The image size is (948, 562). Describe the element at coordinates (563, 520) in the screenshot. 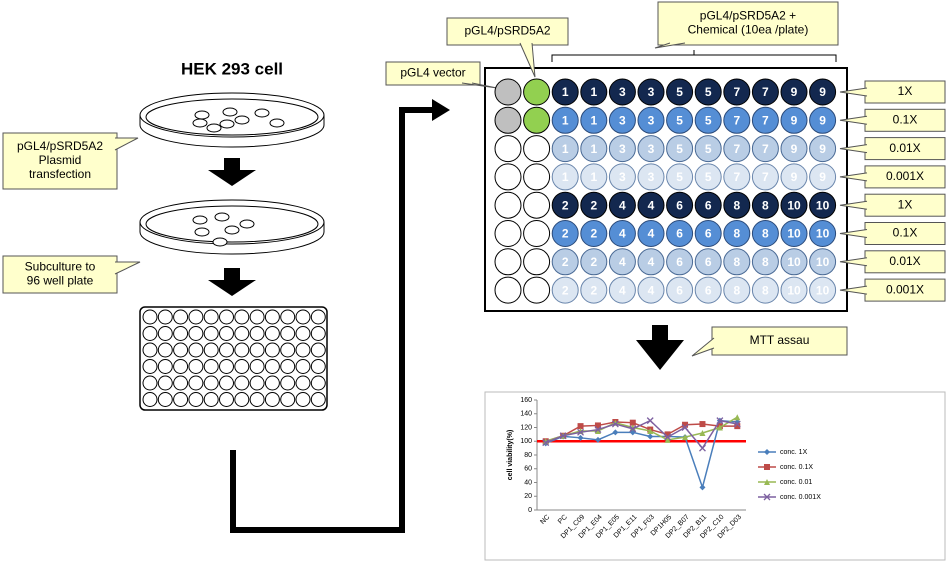

I see `x-tick-label: PC` at that location.